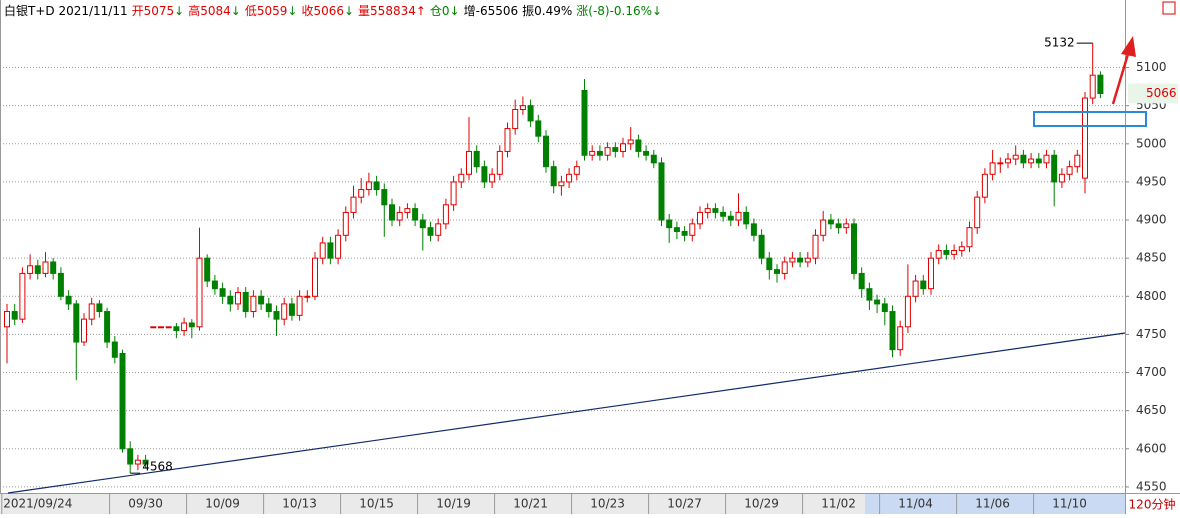 This screenshot has height=518, width=1180. What do you see at coordinates (992, 504) in the screenshot?
I see `x-tick-label: 11/06` at bounding box center [992, 504].